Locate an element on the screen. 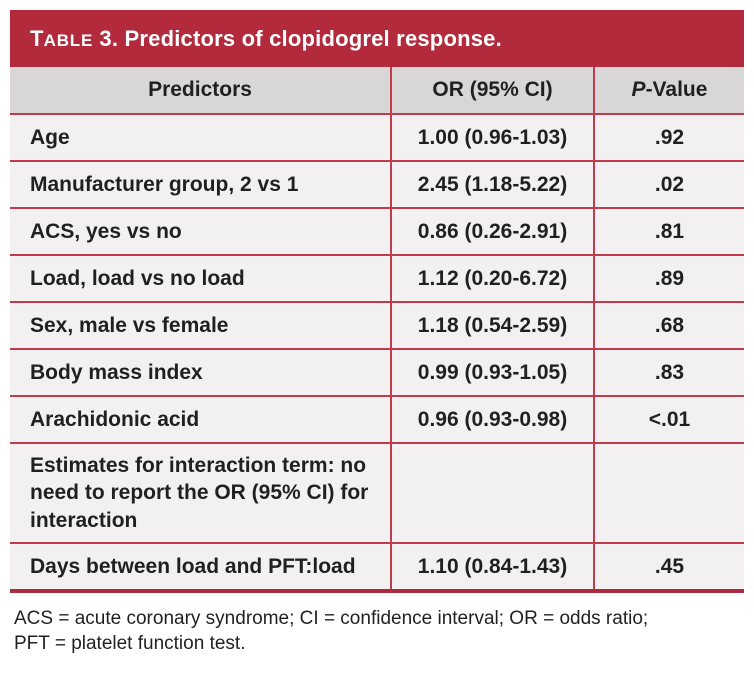 The image size is (754, 688). header-cell-p-value: P-Value is located at coordinates (668, 90).